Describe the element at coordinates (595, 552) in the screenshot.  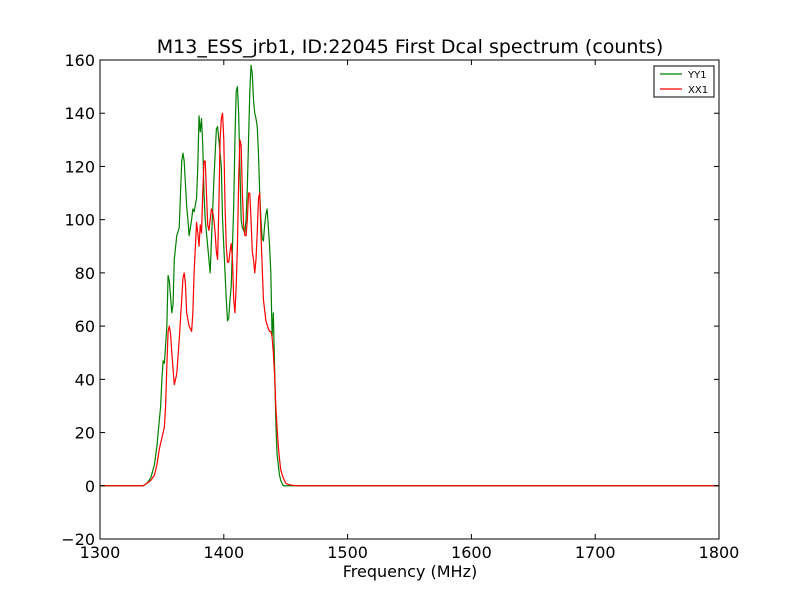
I see `x-tick-label: 1700` at that location.